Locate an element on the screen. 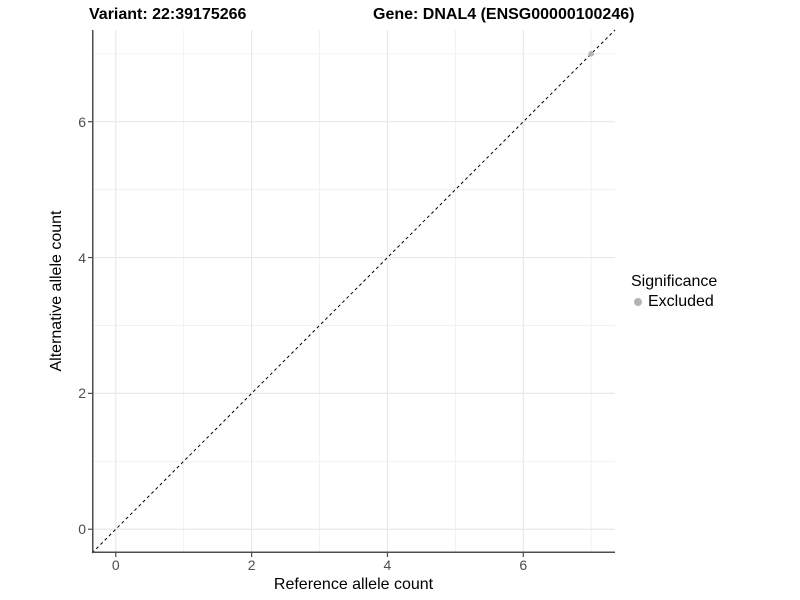  data-point is located at coordinates (591, 53).